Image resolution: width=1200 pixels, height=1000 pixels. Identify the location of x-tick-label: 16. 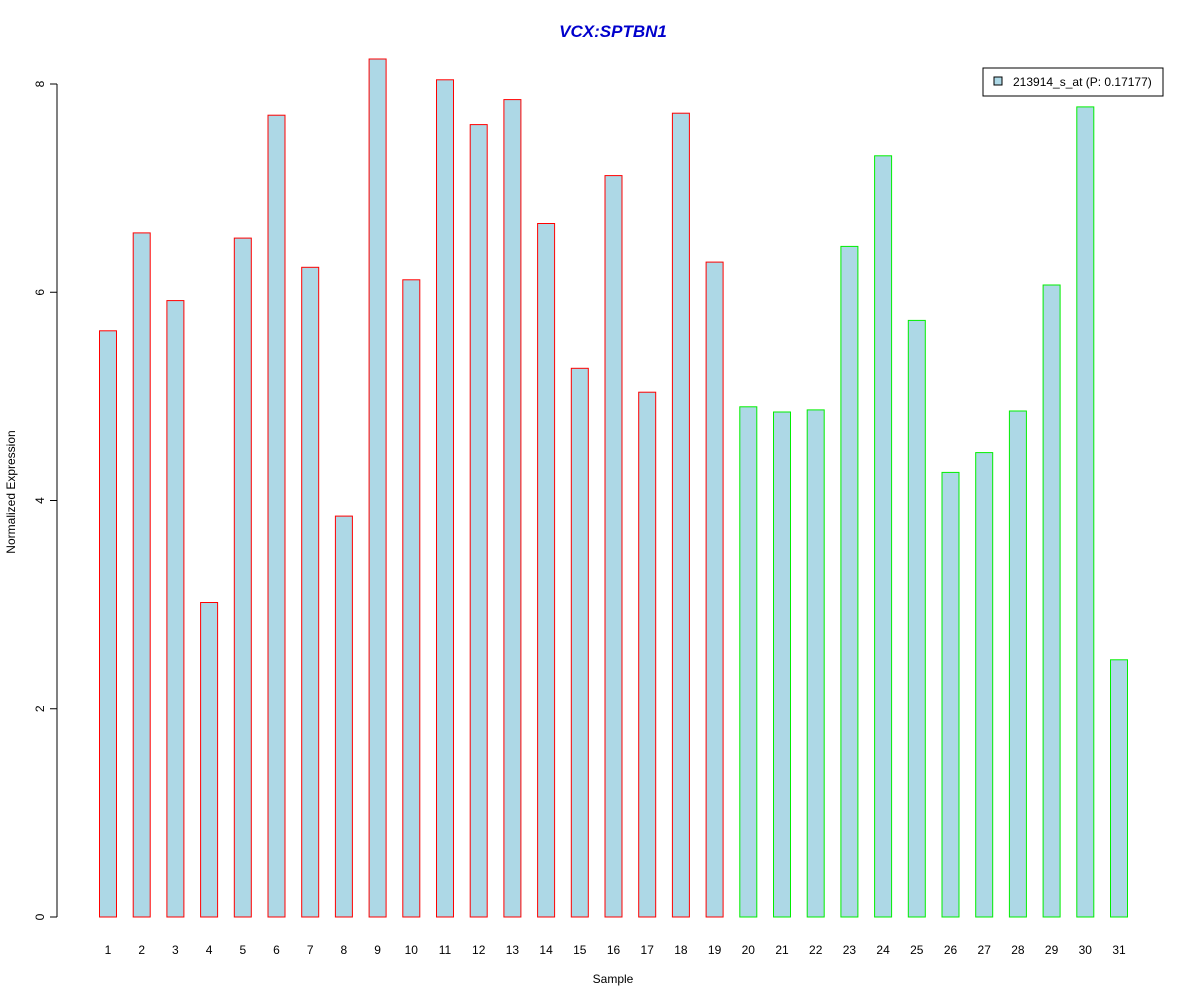
(614, 950).